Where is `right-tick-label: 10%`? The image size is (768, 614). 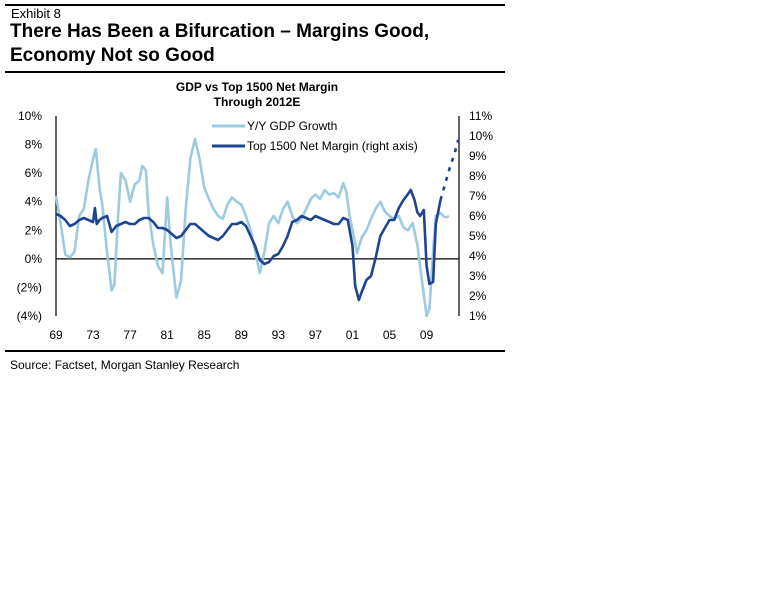
right-tick-label: 10% is located at coordinates (481, 136).